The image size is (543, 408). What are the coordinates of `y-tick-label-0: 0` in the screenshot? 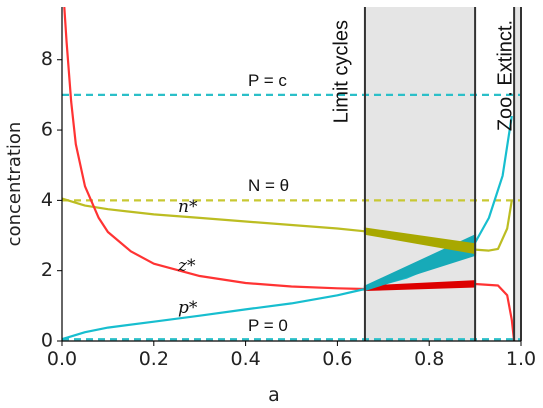 It's located at (47, 341).